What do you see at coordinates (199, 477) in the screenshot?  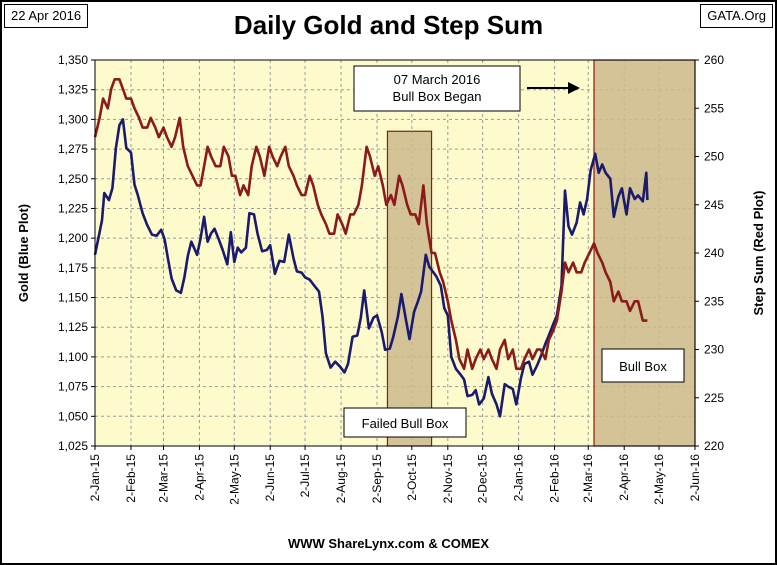 I see `x-tick-label: 2-Apr-15` at bounding box center [199, 477].